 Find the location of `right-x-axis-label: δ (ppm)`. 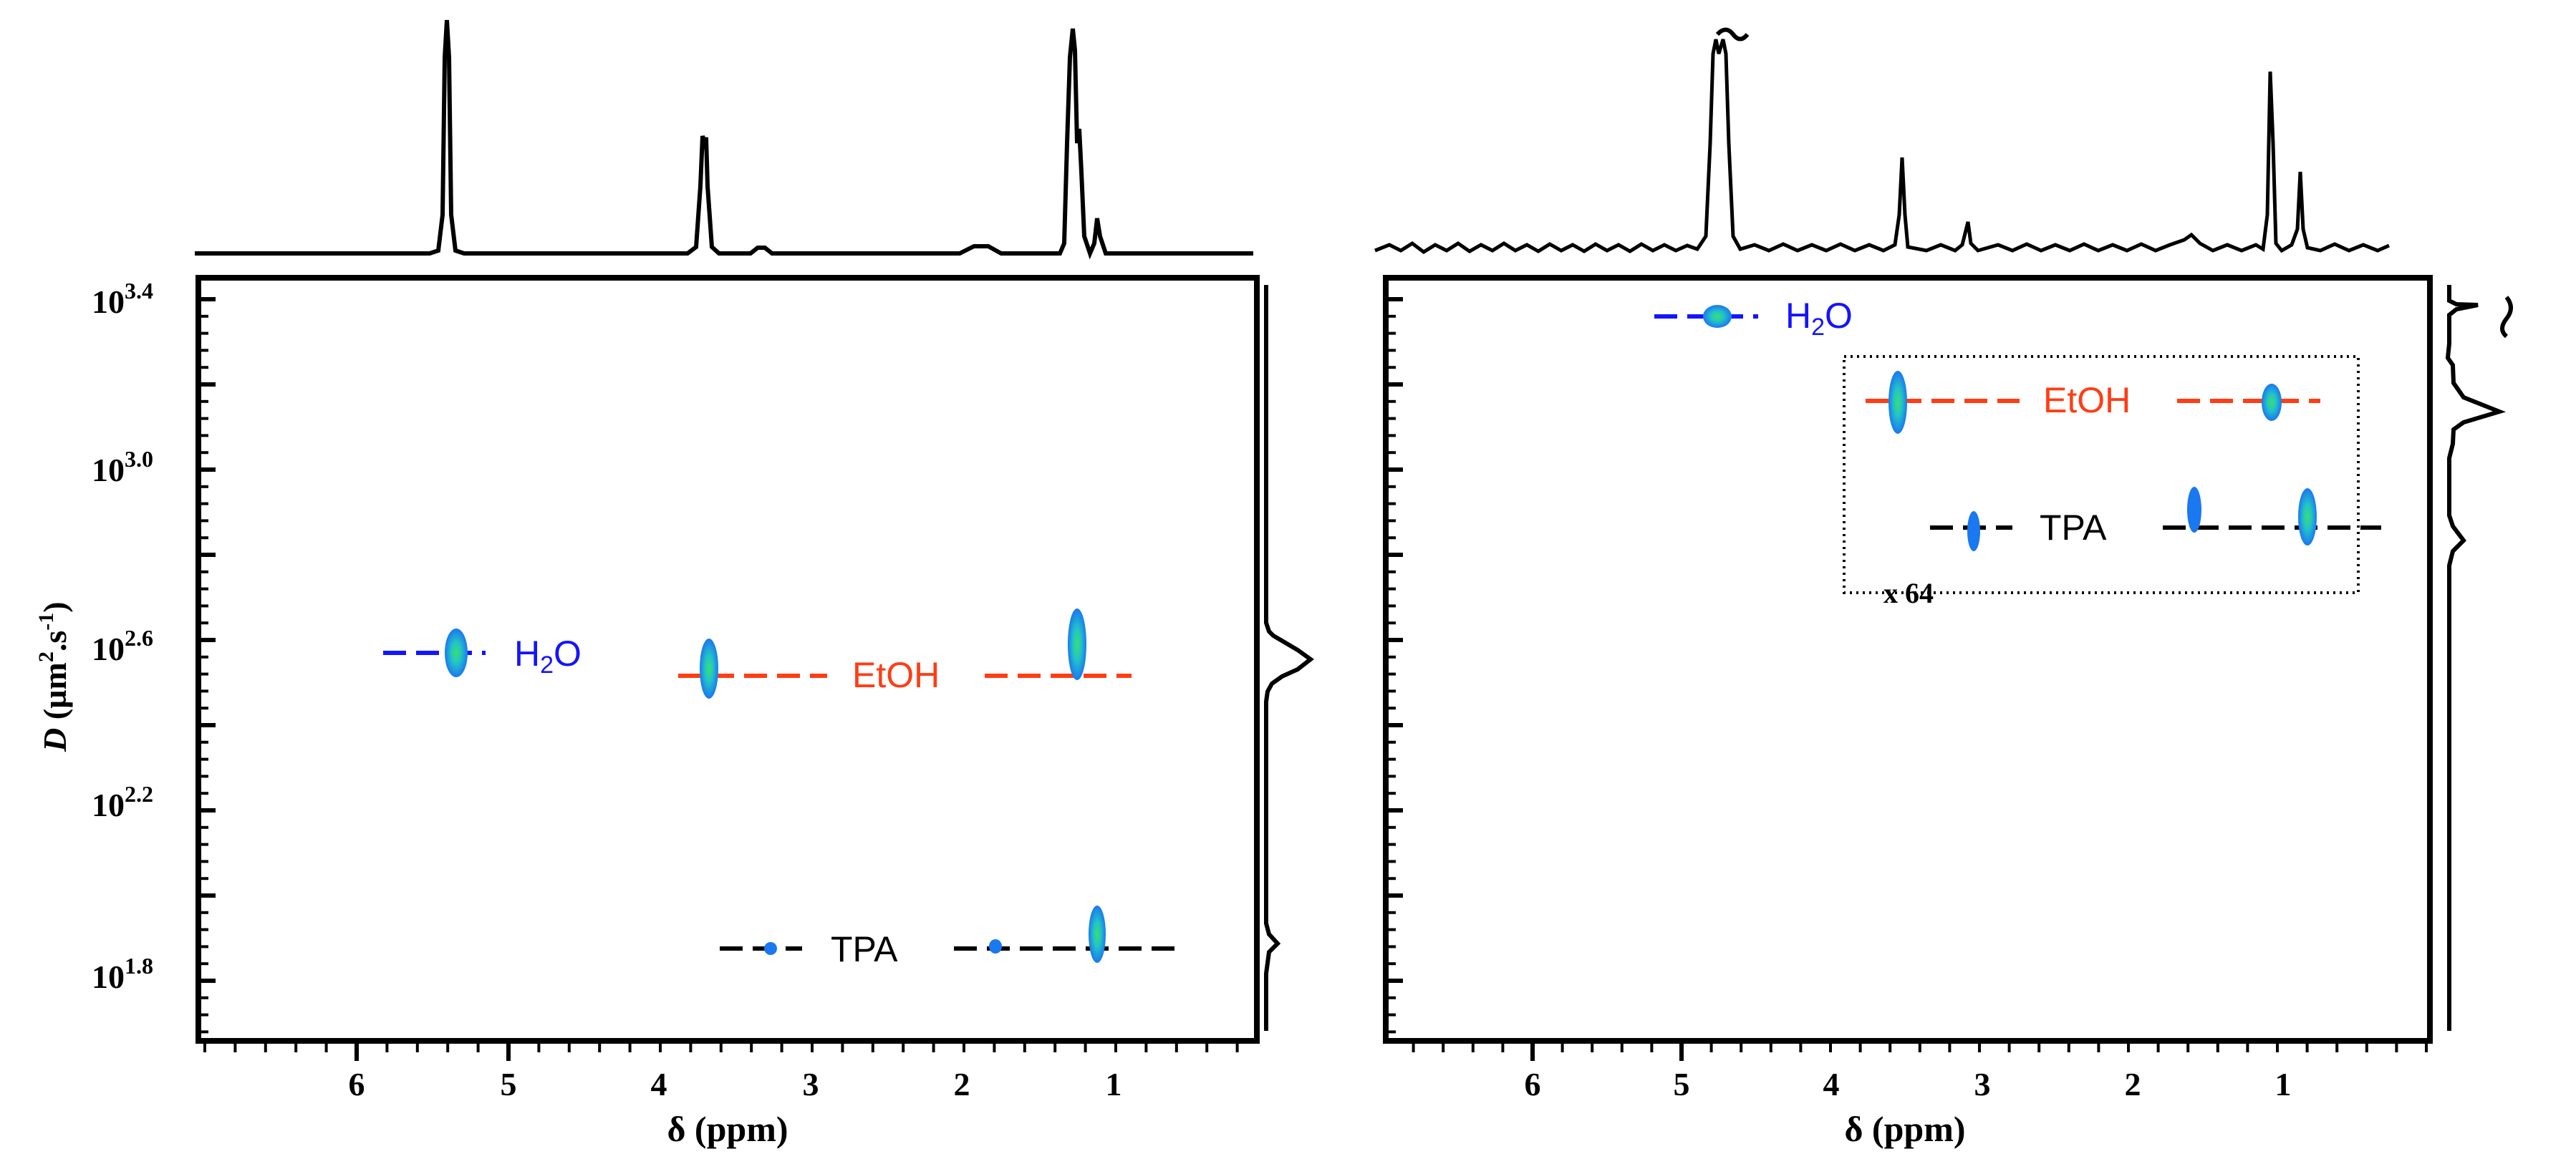

right-x-axis-label: δ (ppm) is located at coordinates (1905, 1129).